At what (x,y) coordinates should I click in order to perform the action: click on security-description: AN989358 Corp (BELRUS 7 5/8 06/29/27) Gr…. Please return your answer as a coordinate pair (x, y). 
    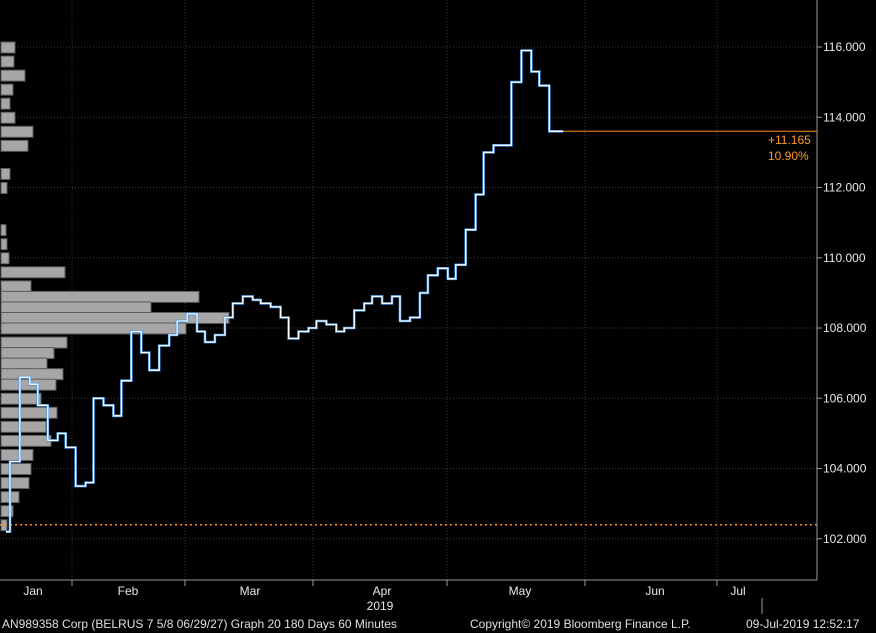
    Looking at the image, I should click on (199, 624).